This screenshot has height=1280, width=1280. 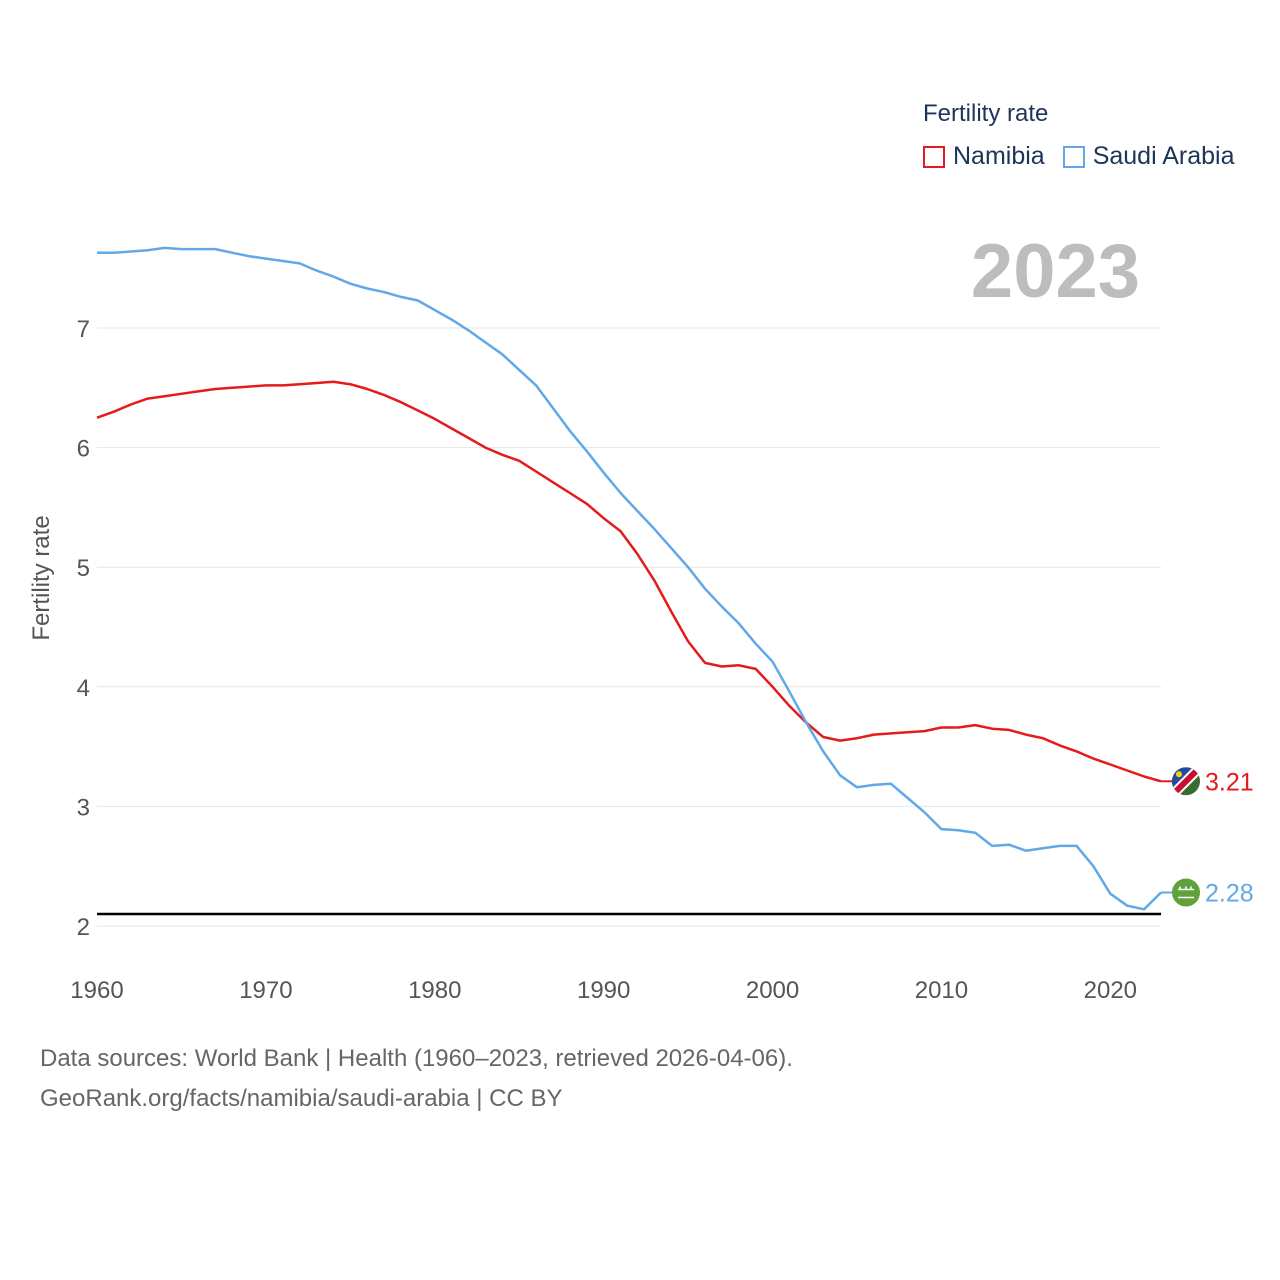 What do you see at coordinates (434, 990) in the screenshot?
I see `x-tick-label: 1980` at bounding box center [434, 990].